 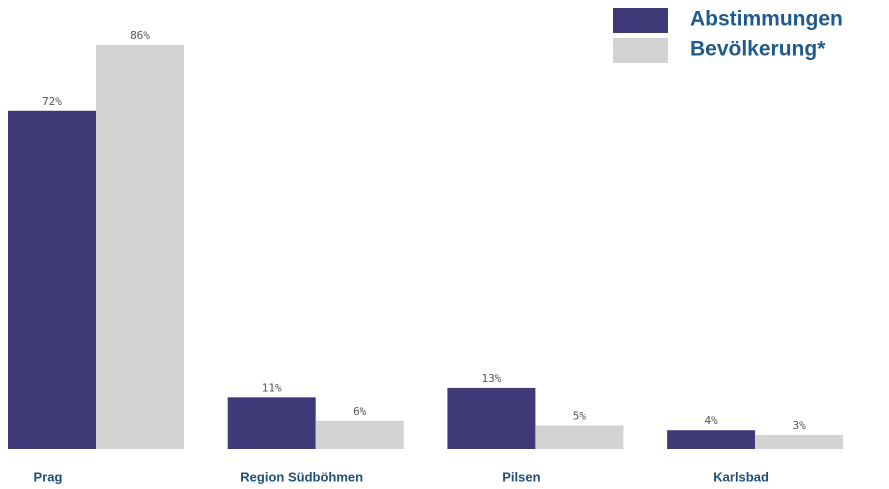 I want to click on category-label: Pilsen, so click(x=521, y=476).